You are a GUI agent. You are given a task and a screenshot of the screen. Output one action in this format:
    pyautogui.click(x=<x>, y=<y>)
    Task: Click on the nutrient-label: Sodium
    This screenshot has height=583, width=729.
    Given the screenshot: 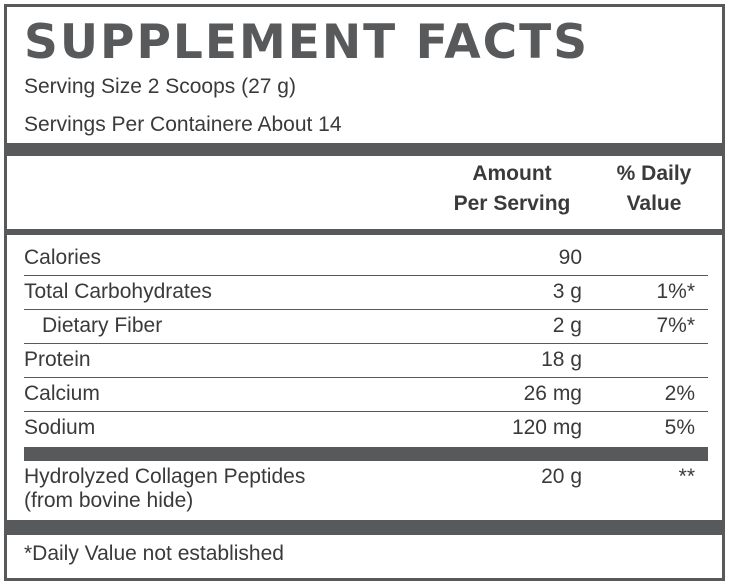 What is the action you would take?
    pyautogui.click(x=60, y=427)
    